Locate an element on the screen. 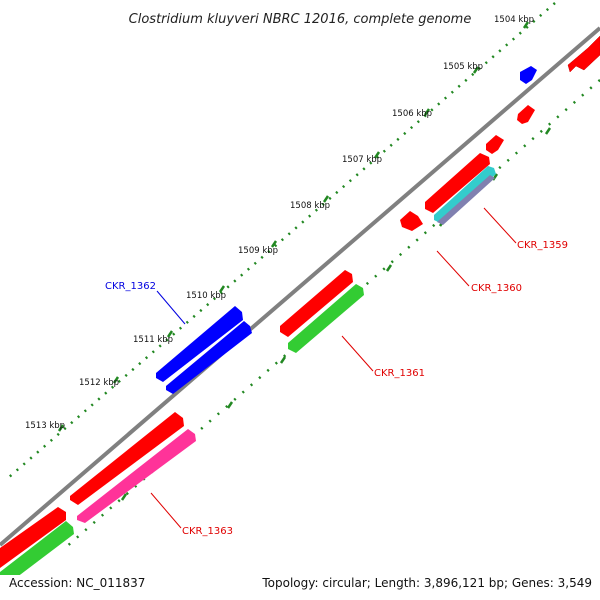 Image resolution: width=600 pixels, height=600 pixels. tick-label: 1513 kbp is located at coordinates (45, 426).